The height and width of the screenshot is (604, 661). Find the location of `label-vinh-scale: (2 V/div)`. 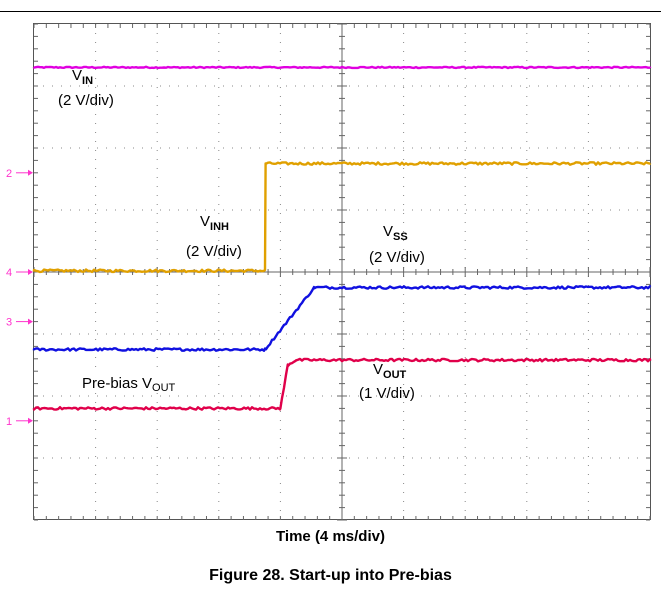

label-vinh-scale: (2 V/div) is located at coordinates (214, 251).